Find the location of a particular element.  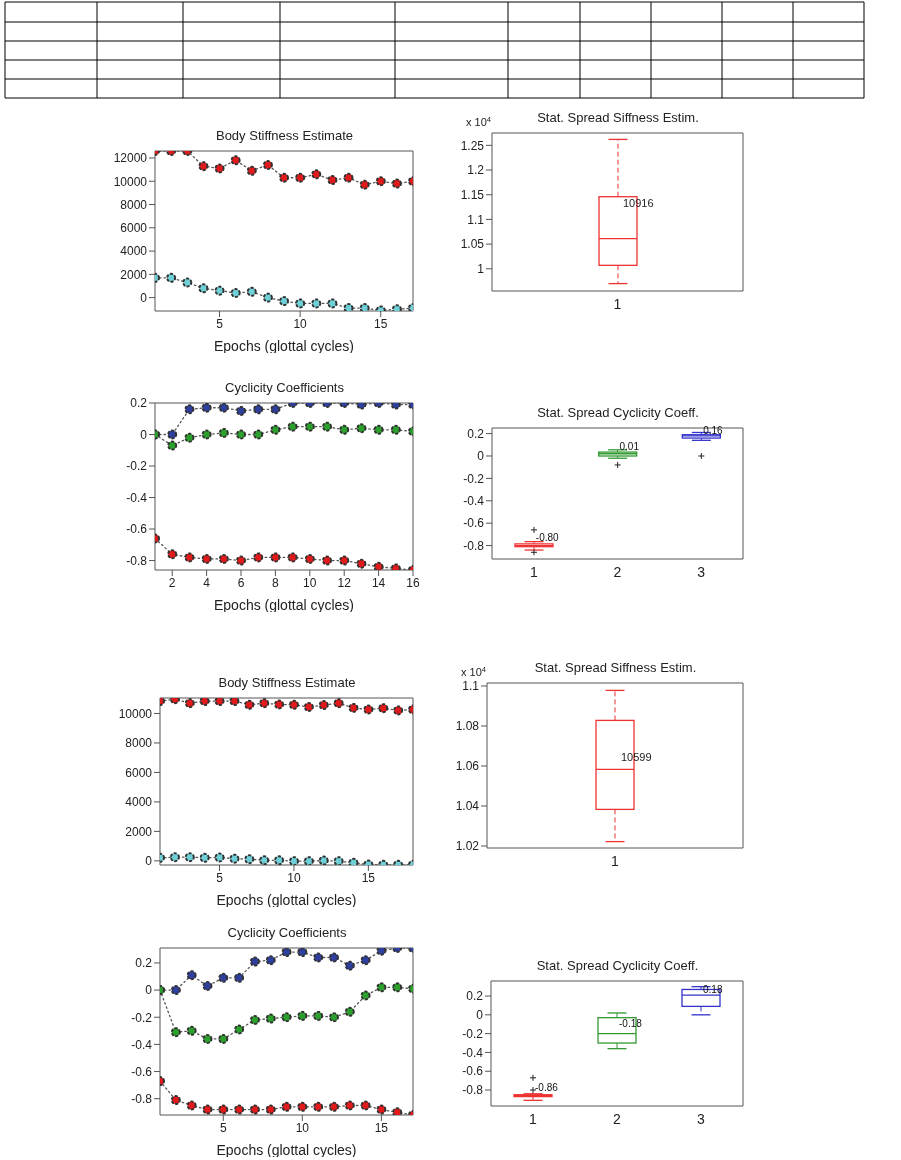

x-tick-label: 14 is located at coordinates (378, 582).